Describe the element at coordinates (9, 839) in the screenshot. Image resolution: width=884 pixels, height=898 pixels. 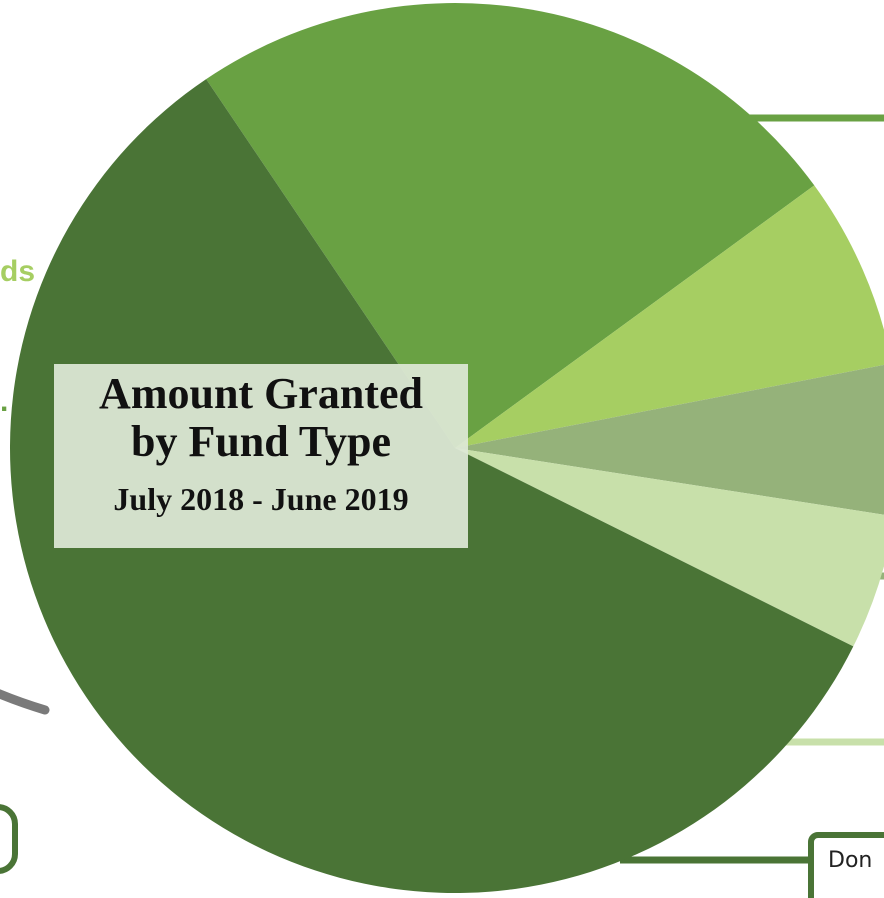
I see `partial-label-box` at that location.